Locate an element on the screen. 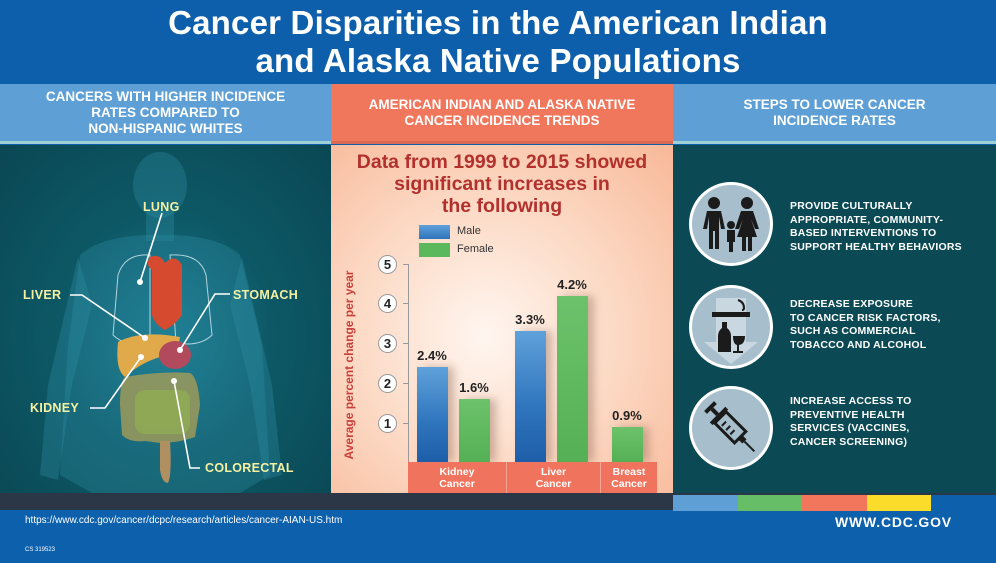  bar-kidney-male is located at coordinates (432, 414).